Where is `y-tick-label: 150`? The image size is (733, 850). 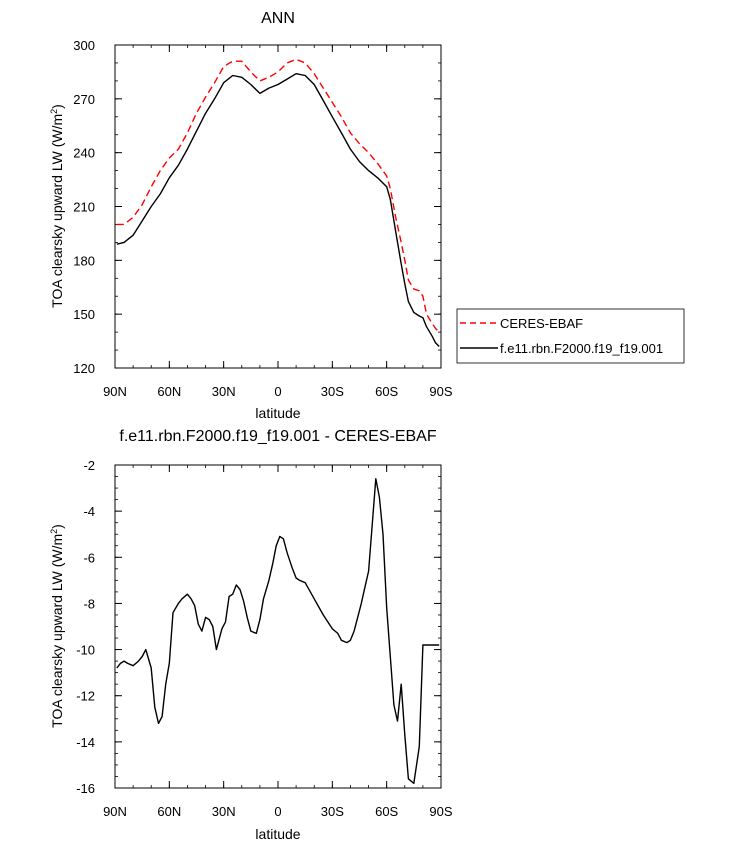 y-tick-label: 150 is located at coordinates (84, 314).